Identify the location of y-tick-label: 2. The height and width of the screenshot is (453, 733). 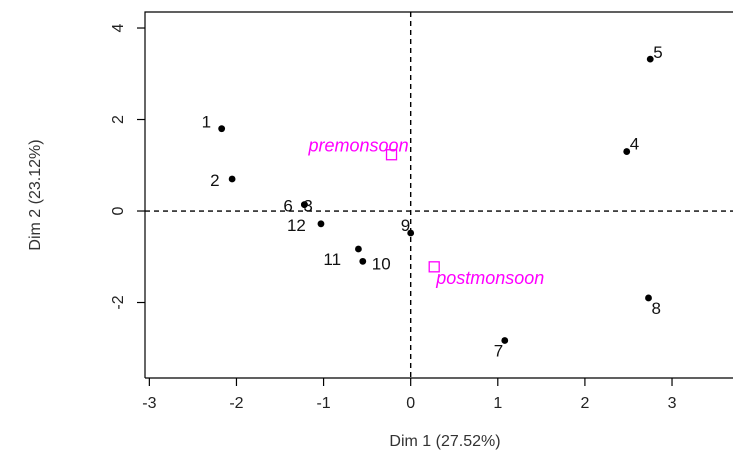
(118, 119).